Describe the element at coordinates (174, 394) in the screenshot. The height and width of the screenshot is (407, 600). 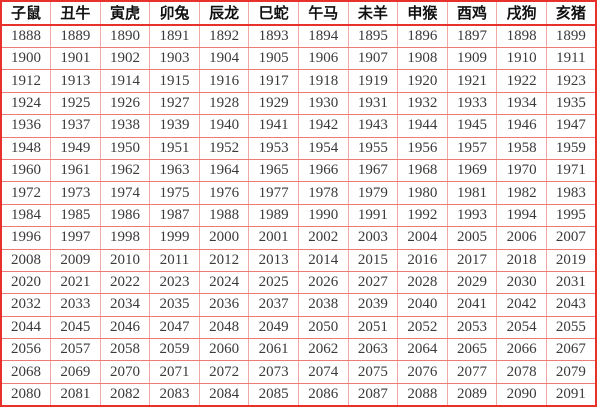
I see `zodiac-year-cell: 2083` at that location.